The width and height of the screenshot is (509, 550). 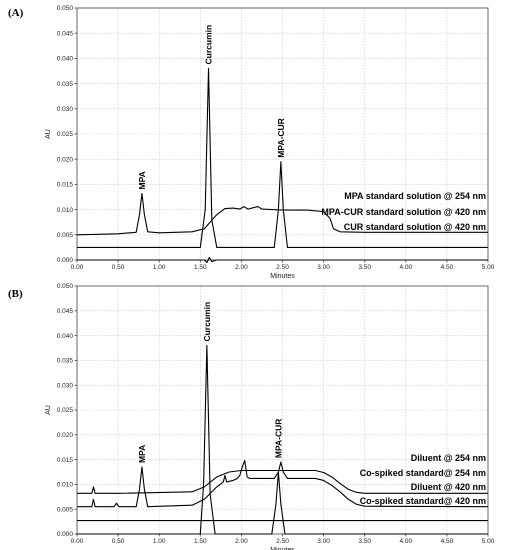 I want to click on trace-label: Co-spiked standard@ 420 nm, so click(x=423, y=501).